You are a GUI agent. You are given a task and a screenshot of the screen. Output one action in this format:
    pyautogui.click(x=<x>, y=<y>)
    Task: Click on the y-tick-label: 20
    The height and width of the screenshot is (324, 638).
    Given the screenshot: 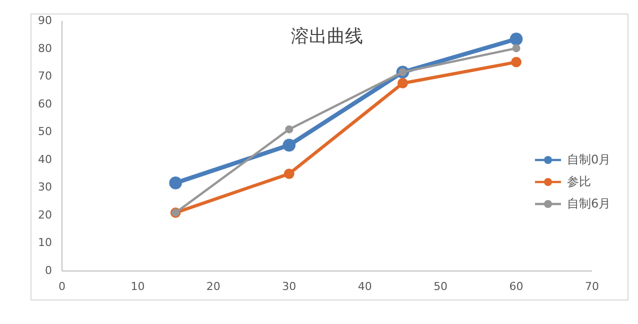 What is the action you would take?
    pyautogui.click(x=45, y=215)
    